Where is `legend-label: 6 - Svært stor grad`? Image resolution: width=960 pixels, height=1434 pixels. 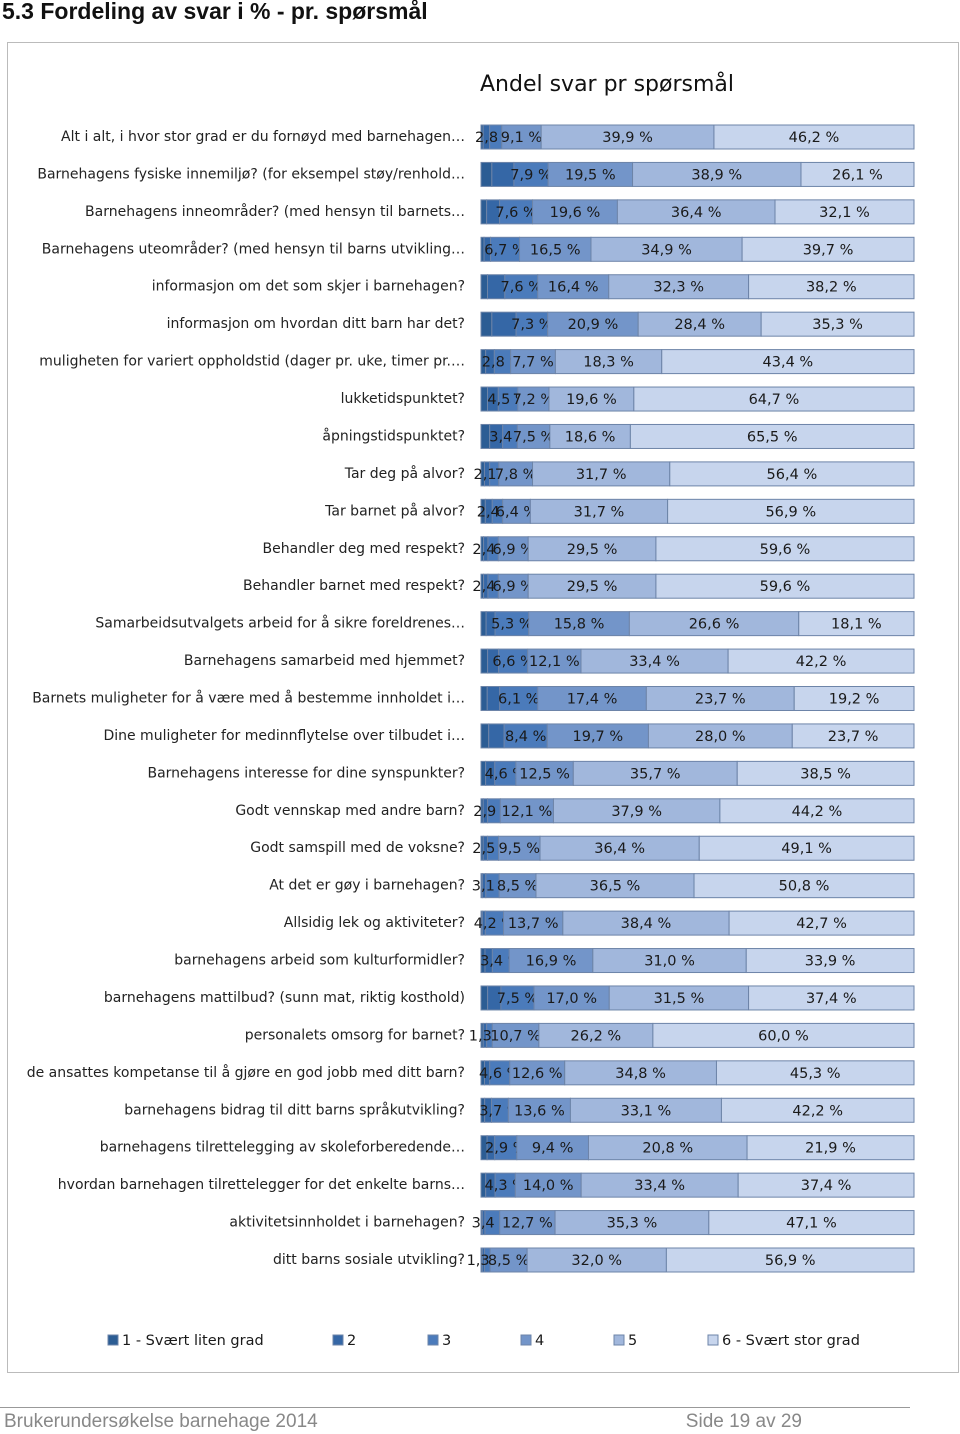
legend-label: 6 - Svært stor grad is located at coordinates (791, 1341).